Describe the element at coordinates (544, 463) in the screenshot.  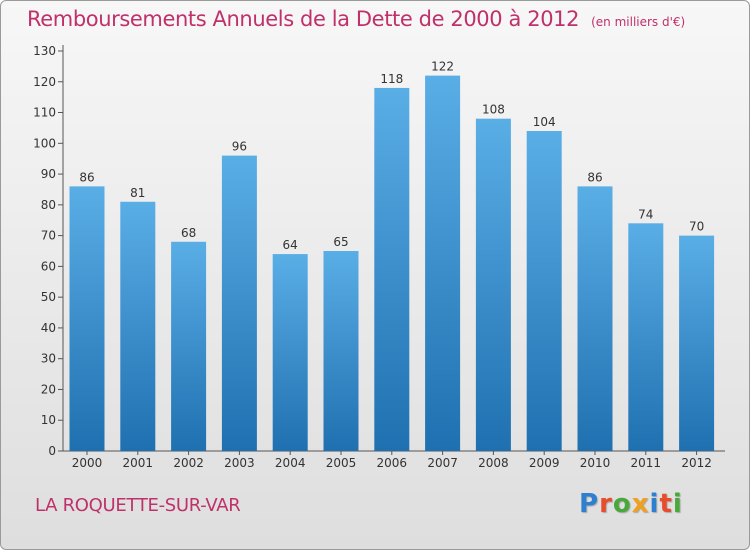
I see `x-tick-label: 2009` at that location.